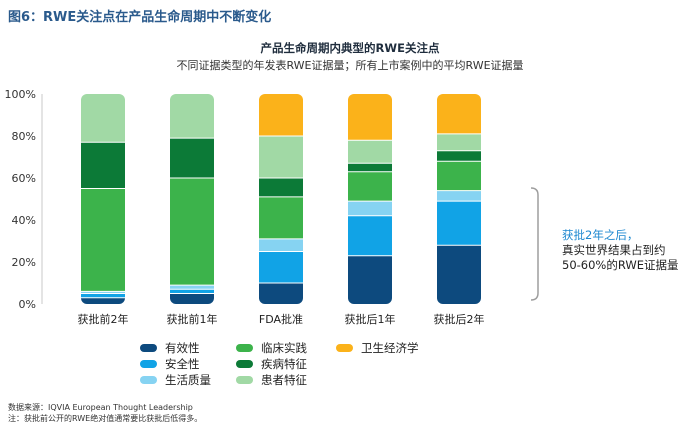  I want to click on legend-item-quality-of-life: 生活质量, so click(175, 380).